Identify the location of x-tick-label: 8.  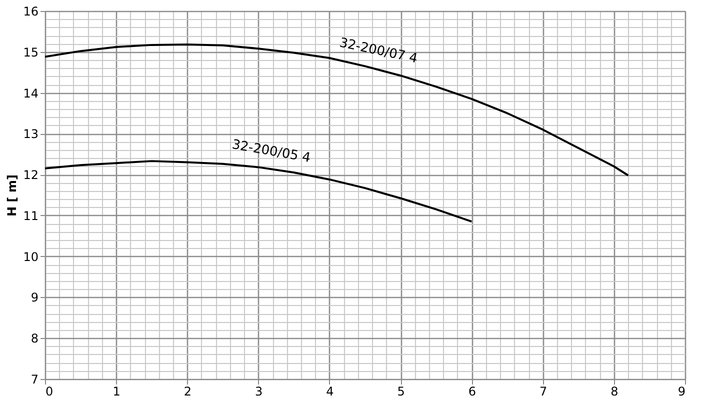
(614, 391).